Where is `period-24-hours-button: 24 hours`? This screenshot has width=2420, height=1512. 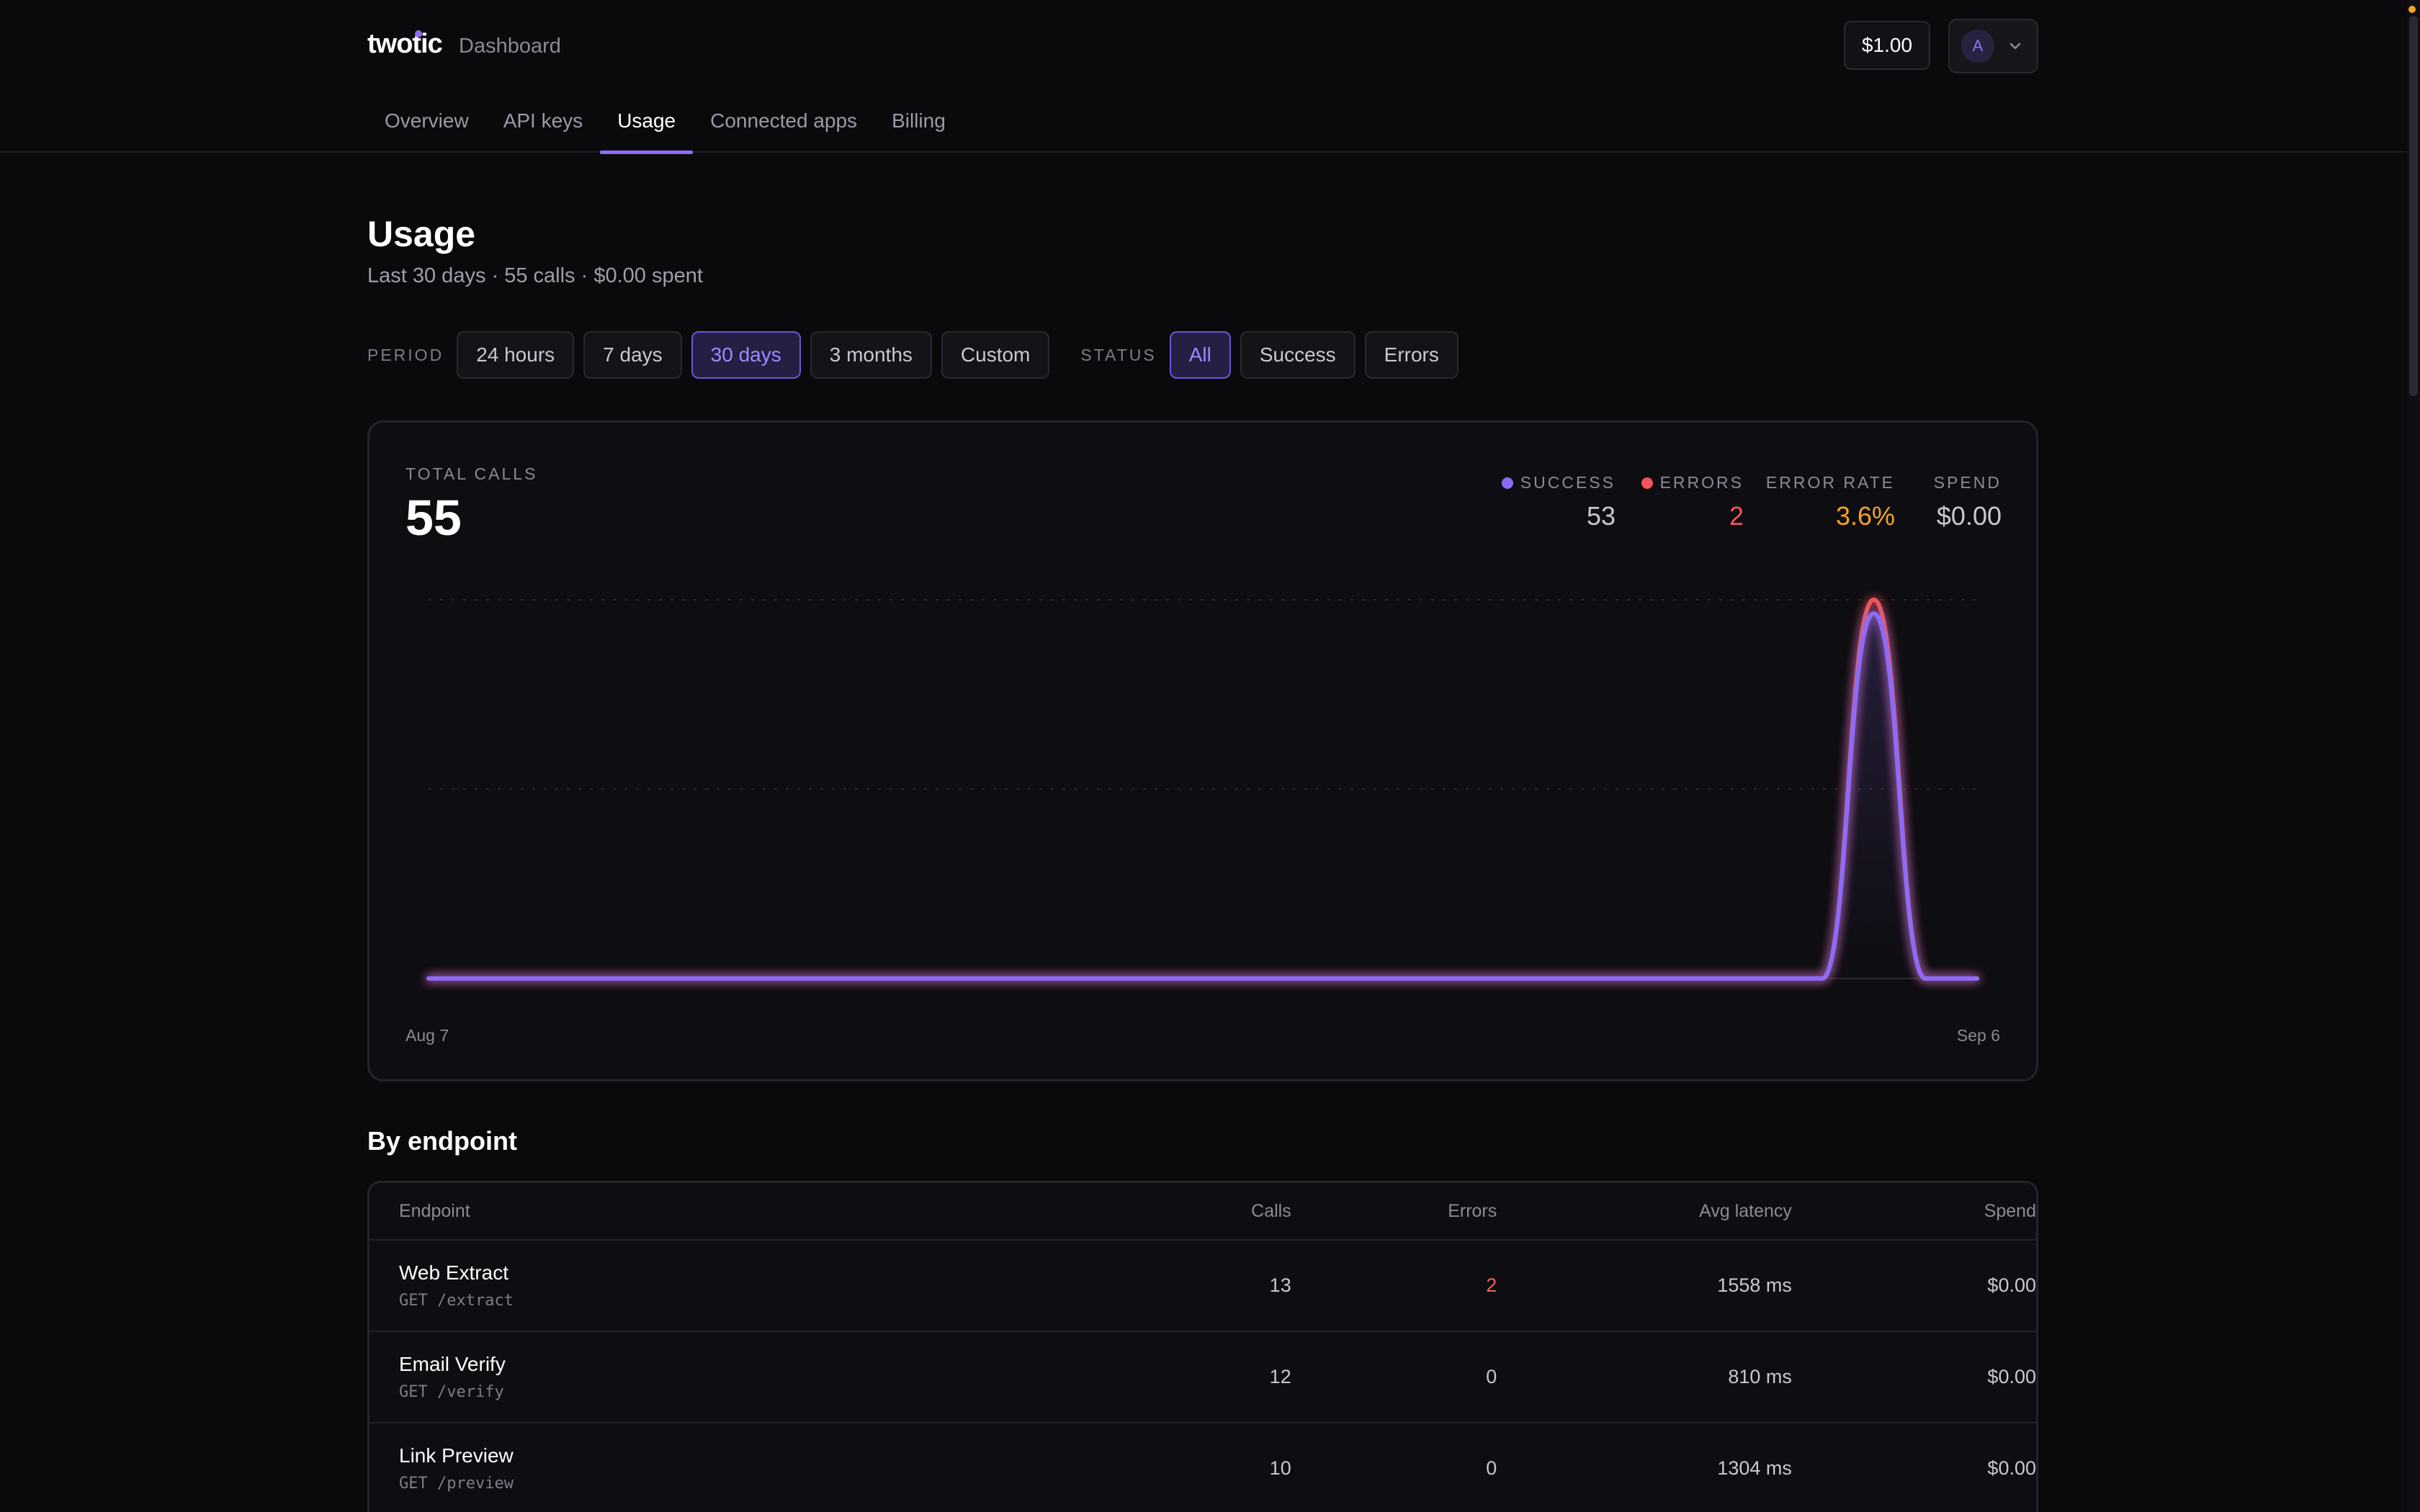 period-24-hours-button: 24 hours is located at coordinates (516, 355).